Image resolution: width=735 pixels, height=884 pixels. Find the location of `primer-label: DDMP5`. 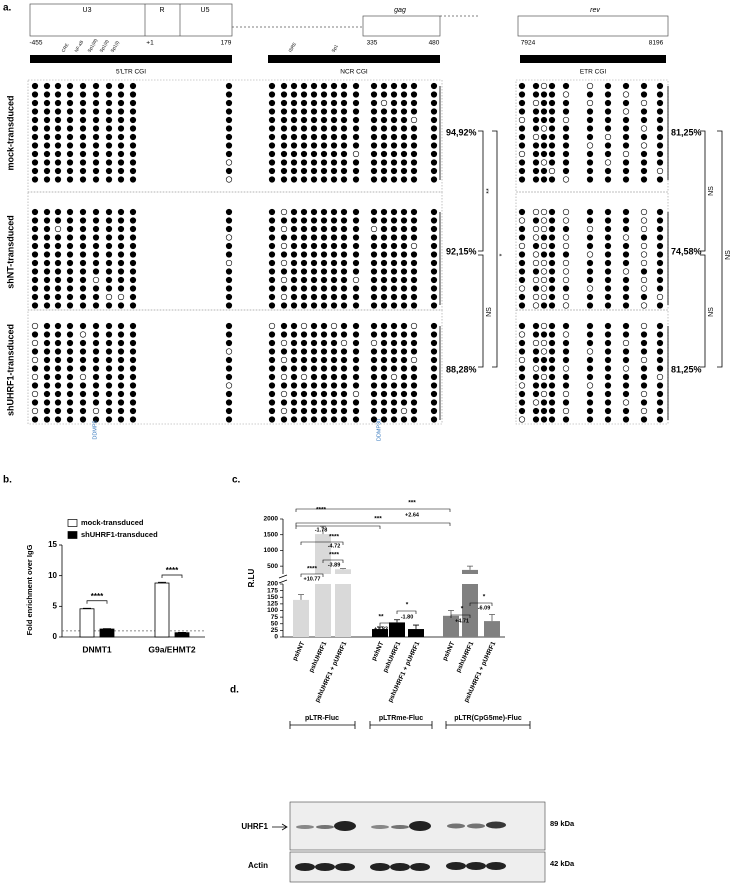

primer-label: DDMP5 is located at coordinates (95, 429).